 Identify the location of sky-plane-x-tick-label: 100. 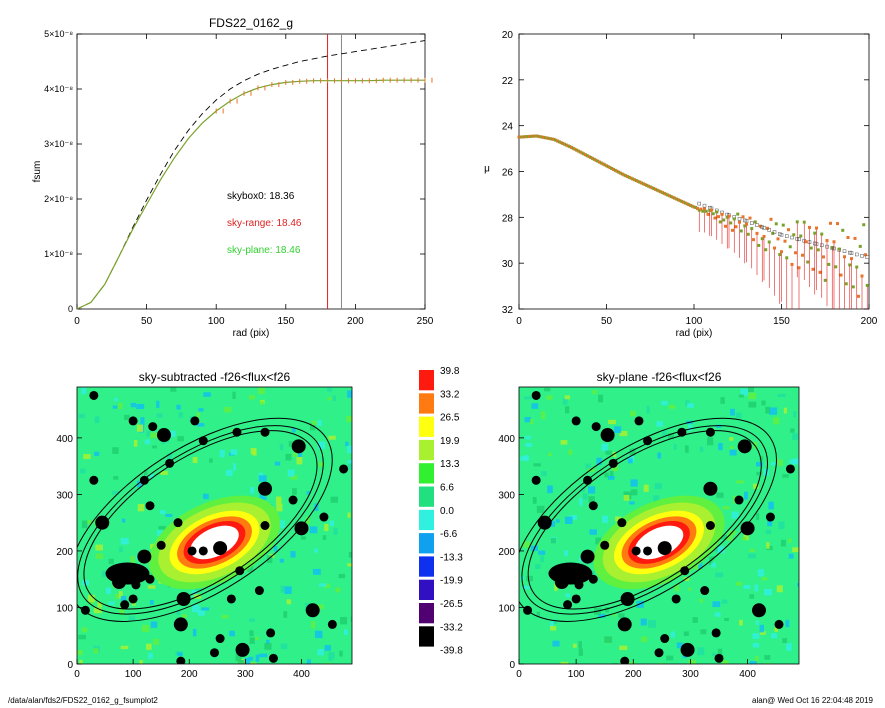
(576, 674).